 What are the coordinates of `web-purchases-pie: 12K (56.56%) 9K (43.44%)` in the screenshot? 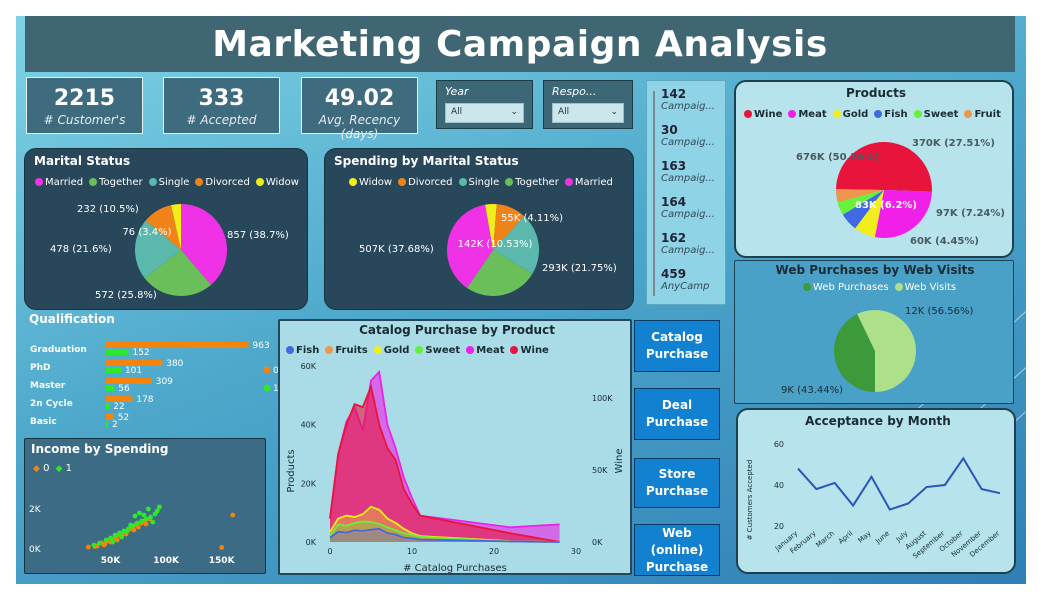 It's located at (877, 351).